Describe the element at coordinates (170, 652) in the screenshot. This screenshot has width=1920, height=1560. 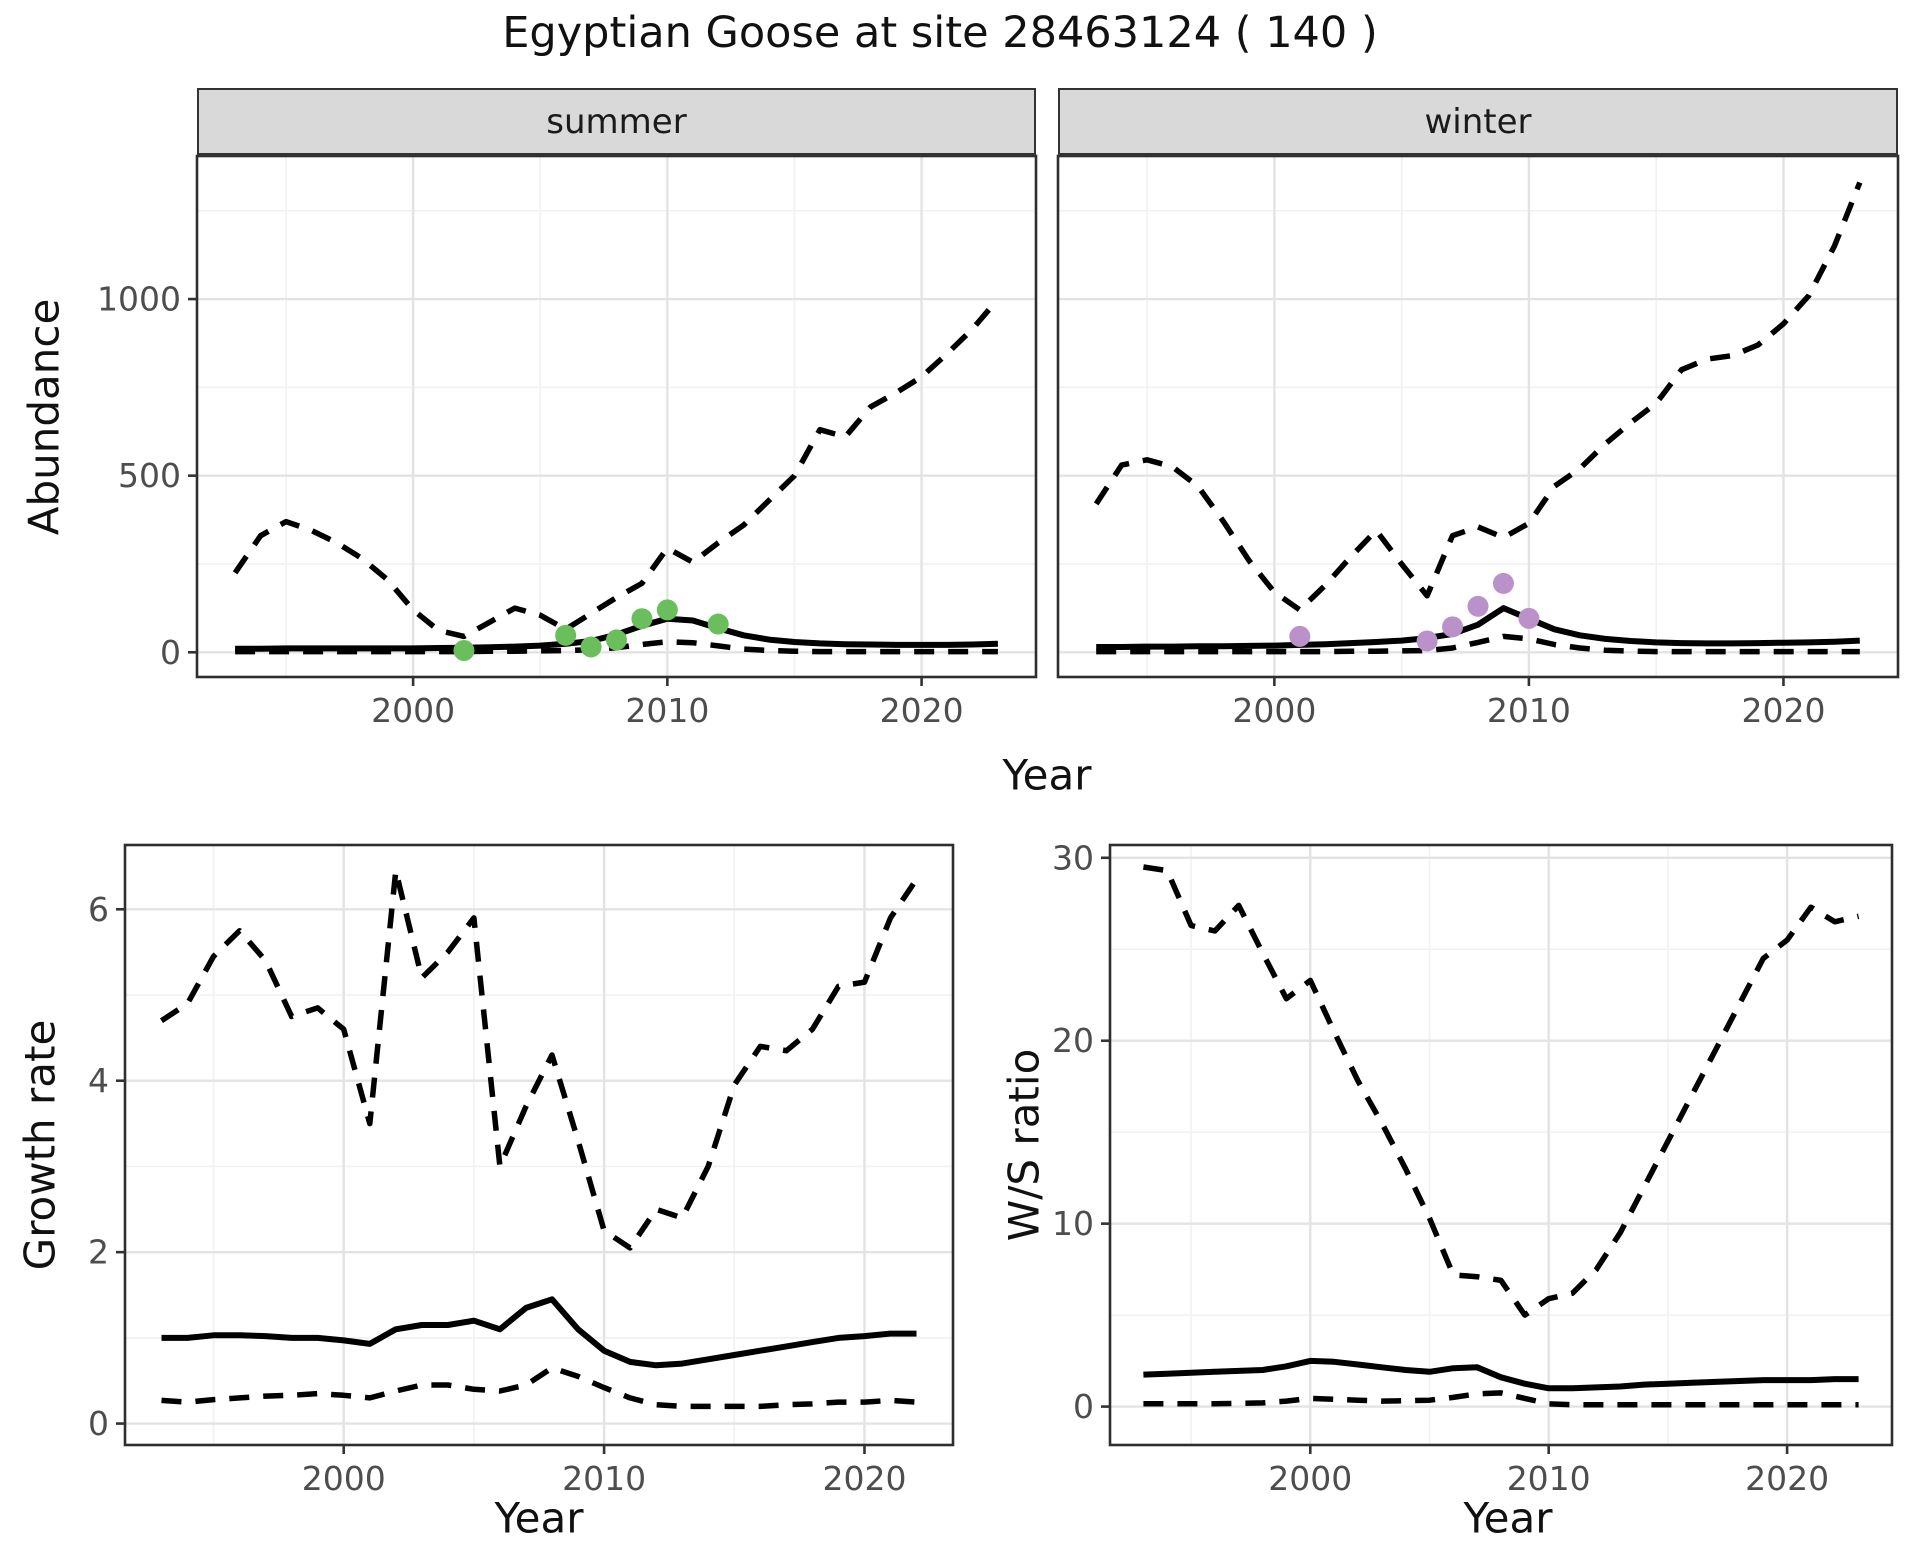
I see `abundance-summer-y-tick-label: 0` at that location.